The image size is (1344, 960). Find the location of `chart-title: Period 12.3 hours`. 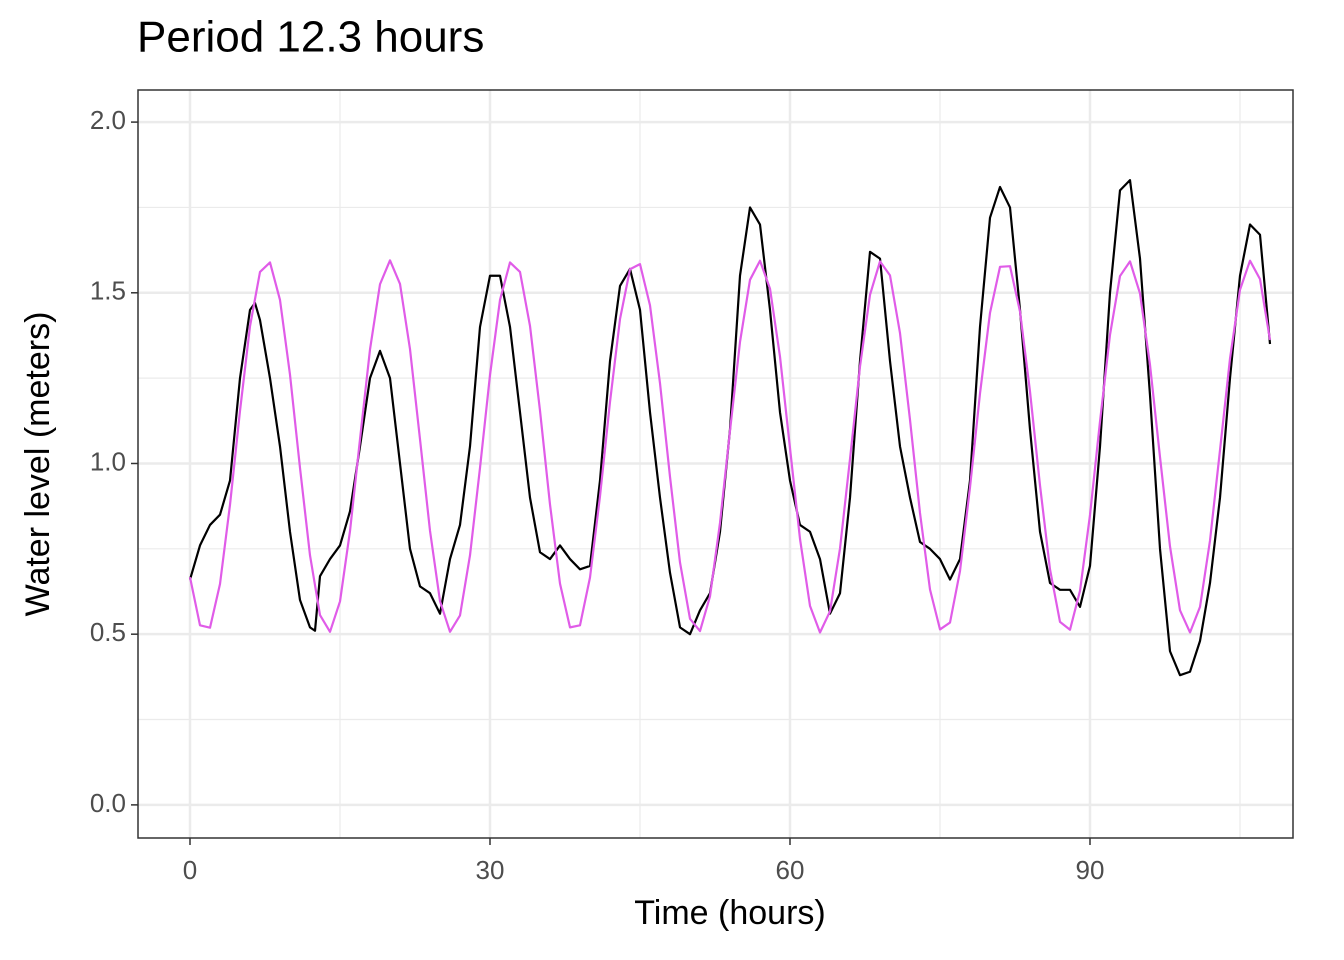

chart-title: Period 12.3 hours is located at coordinates (310, 37).